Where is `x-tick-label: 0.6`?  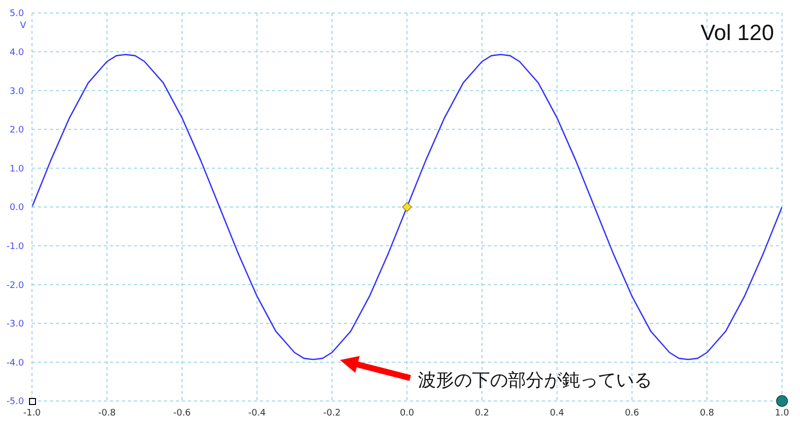 x-tick-label: 0.6 is located at coordinates (632, 413).